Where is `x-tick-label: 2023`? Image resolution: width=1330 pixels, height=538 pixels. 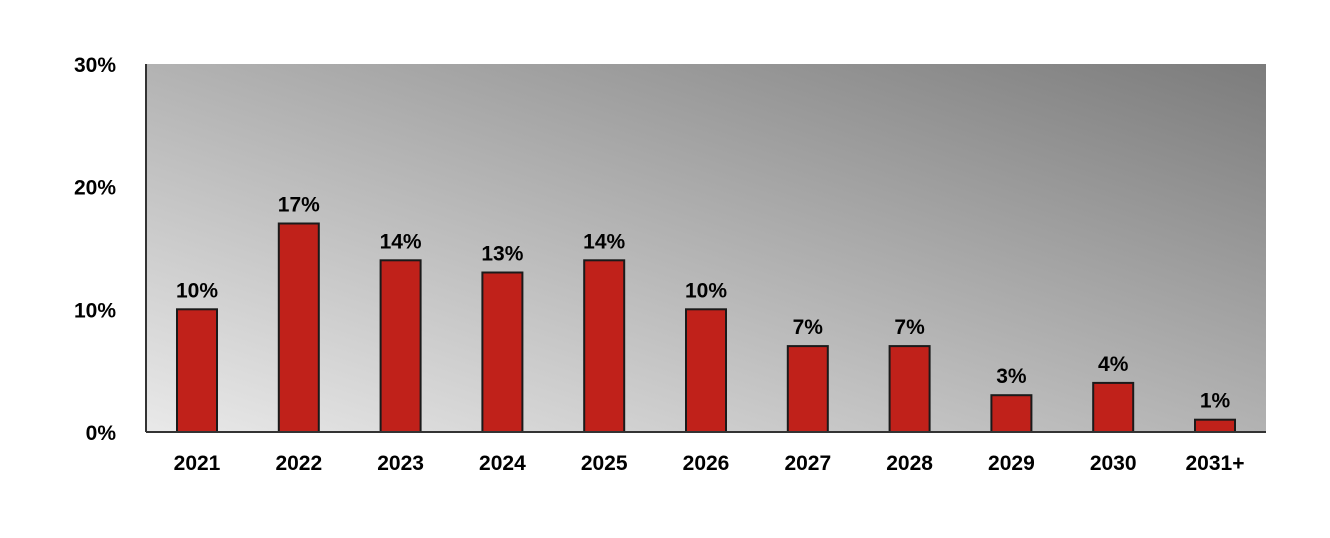 x-tick-label: 2023 is located at coordinates (400, 463).